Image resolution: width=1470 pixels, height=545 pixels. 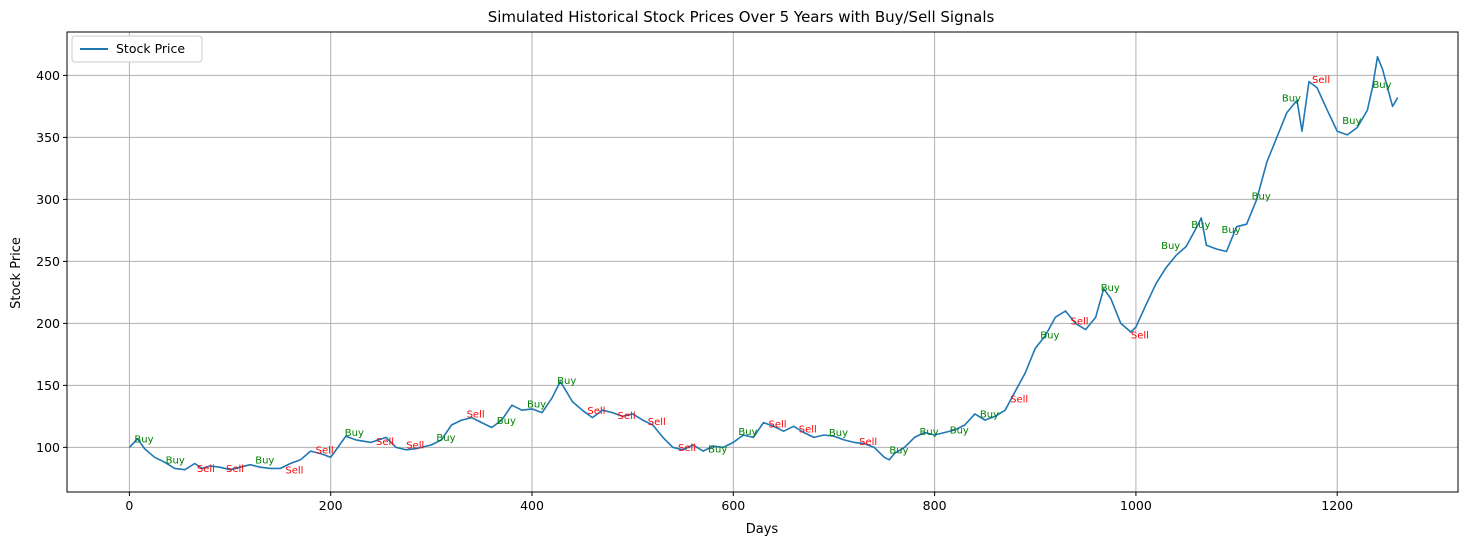 What do you see at coordinates (48, 385) in the screenshot?
I see `y-tick-label: 150` at bounding box center [48, 385].